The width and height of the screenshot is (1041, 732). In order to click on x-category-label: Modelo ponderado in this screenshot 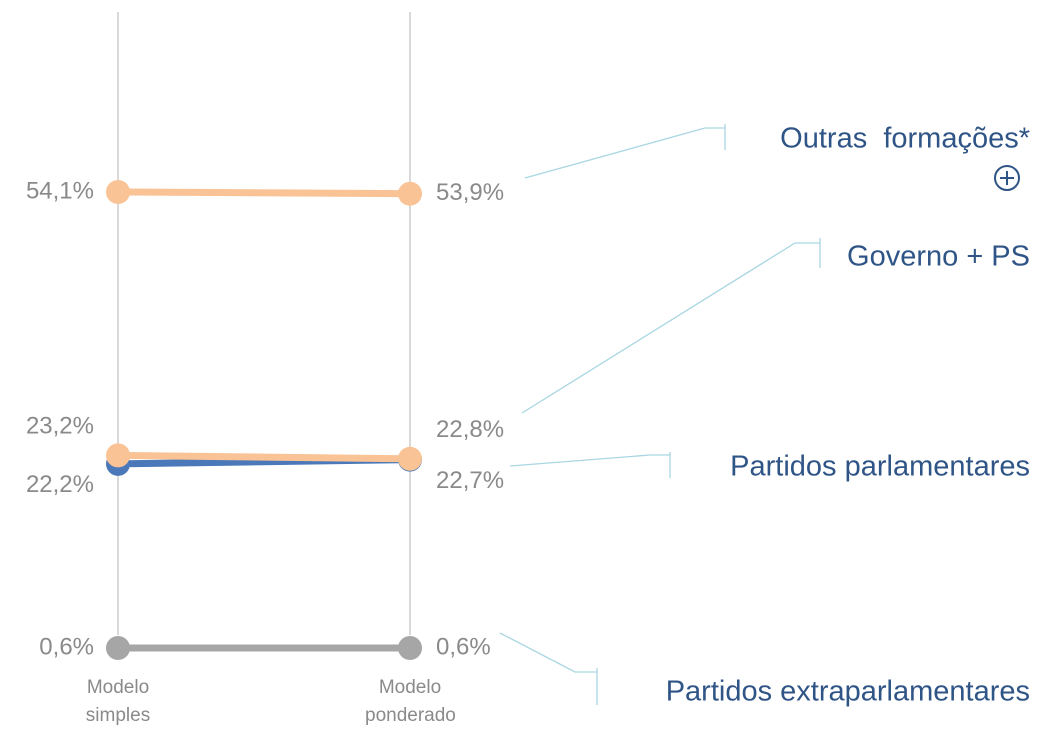, I will do `click(410, 701)`.